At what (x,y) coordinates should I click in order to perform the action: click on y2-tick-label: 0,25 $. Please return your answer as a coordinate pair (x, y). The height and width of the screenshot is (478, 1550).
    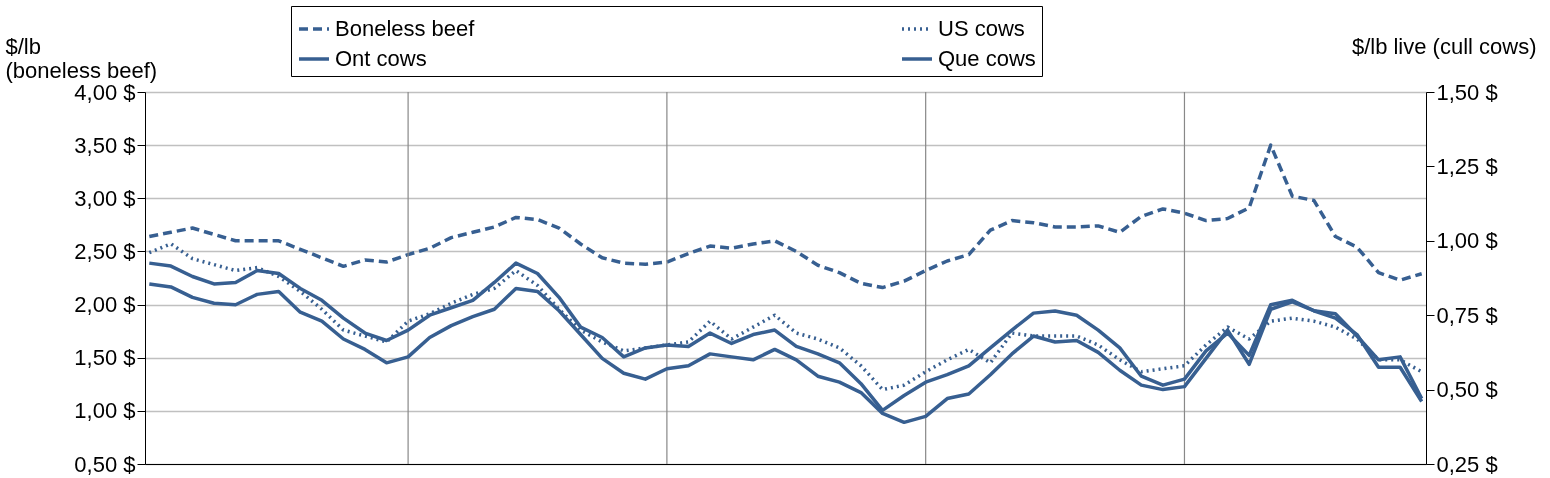
    Looking at the image, I should click on (1467, 464).